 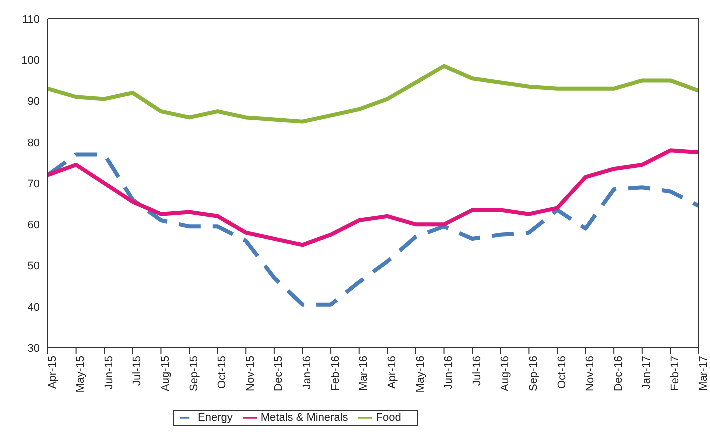 What do you see at coordinates (336, 373) in the screenshot?
I see `x-tick-label: Feb-16` at bounding box center [336, 373].